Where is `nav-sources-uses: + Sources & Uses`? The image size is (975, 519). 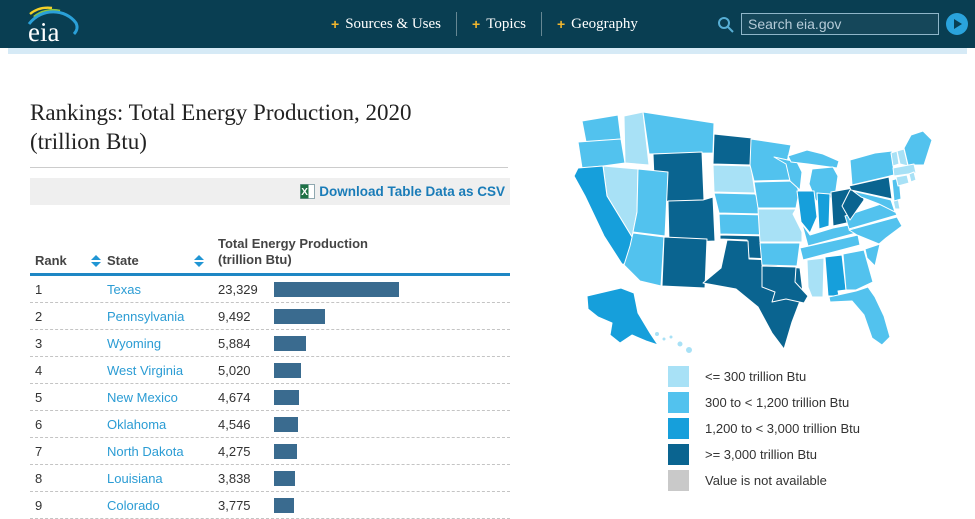 nav-sources-uses: + Sources & Uses is located at coordinates (386, 24).